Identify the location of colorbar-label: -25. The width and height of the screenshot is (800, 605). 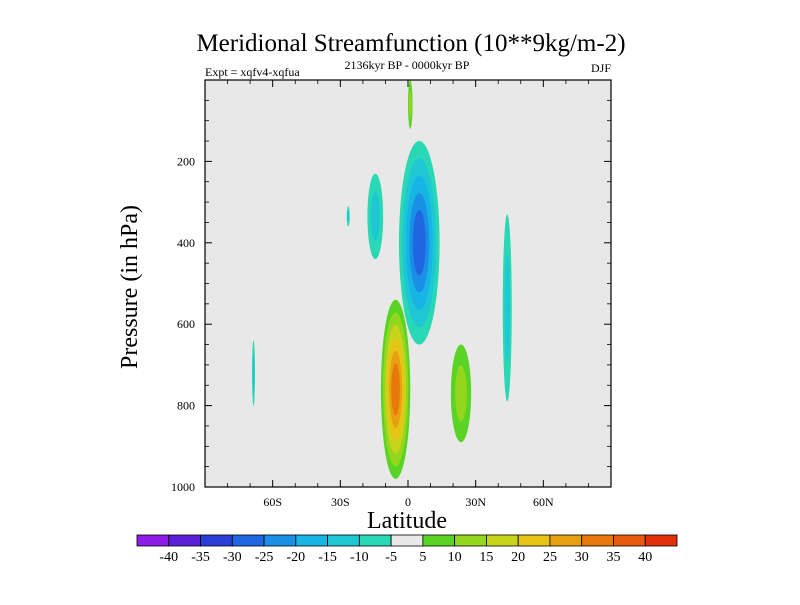
(264, 557).